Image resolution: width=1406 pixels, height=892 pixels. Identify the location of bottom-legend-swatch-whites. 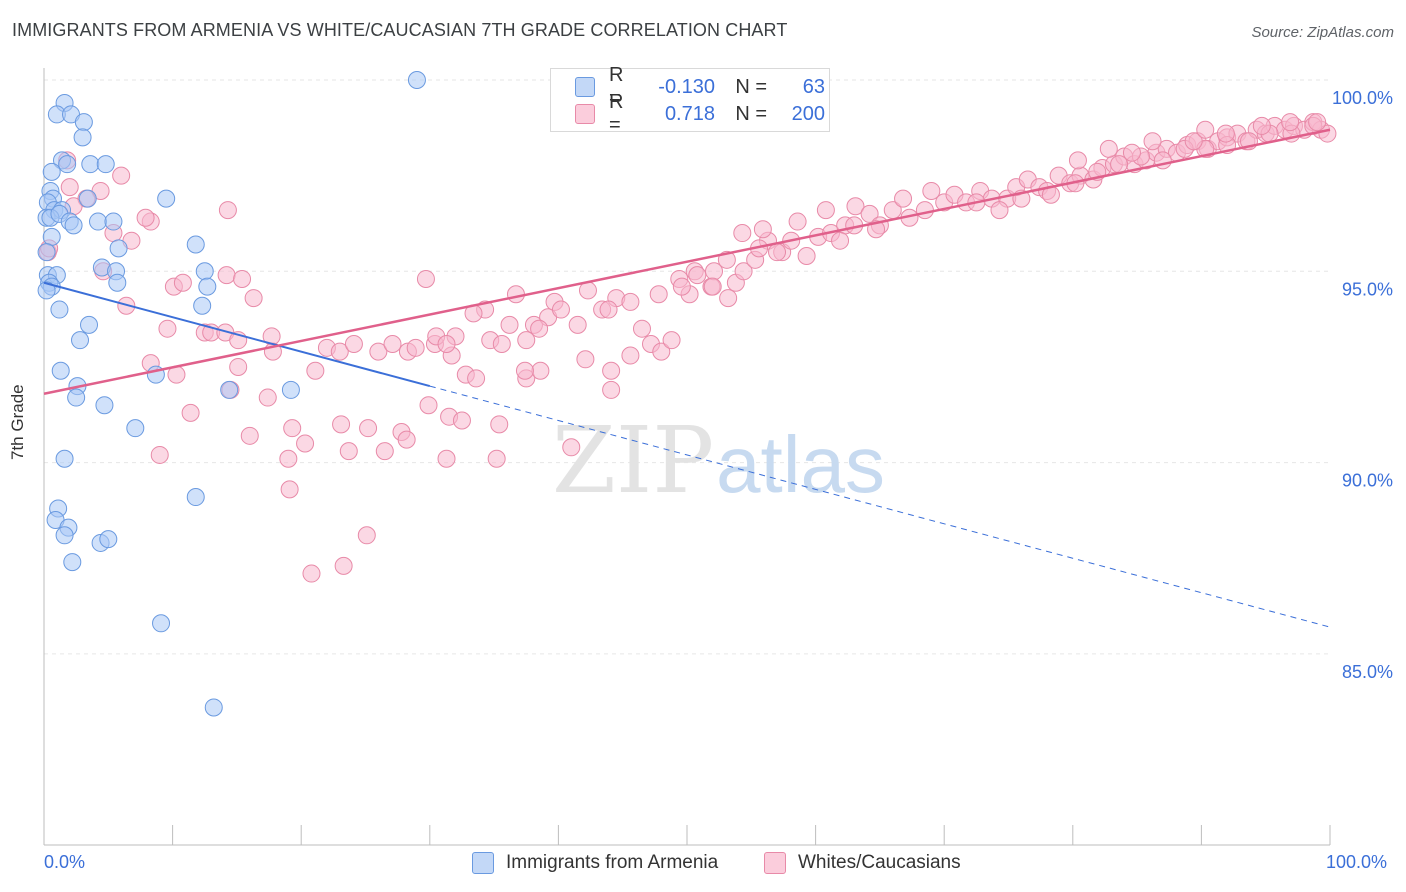
(775, 863).